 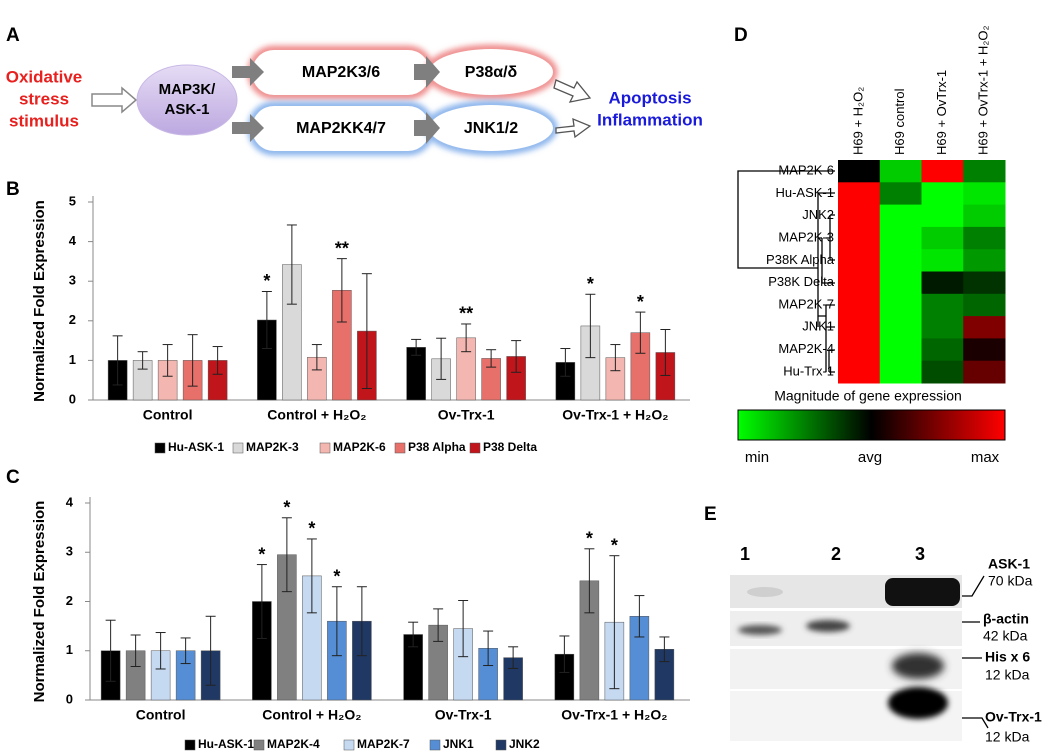 I want to click on panel-letter: C, so click(x=13, y=477).